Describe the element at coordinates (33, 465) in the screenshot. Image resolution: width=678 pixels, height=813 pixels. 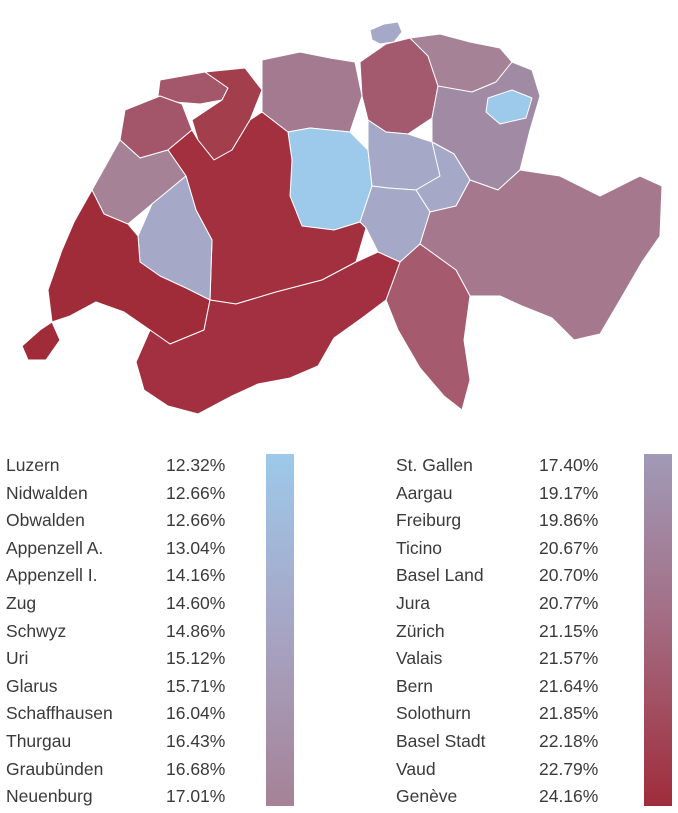
I see `legend-canton-name: Luzern` at that location.